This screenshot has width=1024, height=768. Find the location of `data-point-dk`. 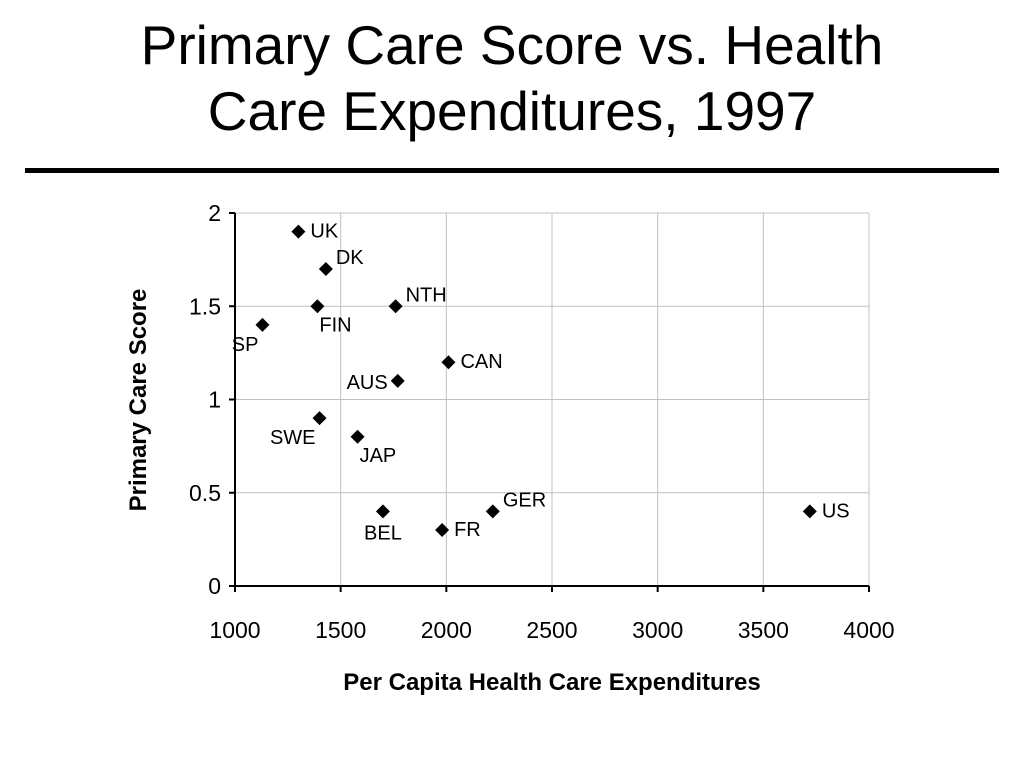

data-point-dk is located at coordinates (325, 268).